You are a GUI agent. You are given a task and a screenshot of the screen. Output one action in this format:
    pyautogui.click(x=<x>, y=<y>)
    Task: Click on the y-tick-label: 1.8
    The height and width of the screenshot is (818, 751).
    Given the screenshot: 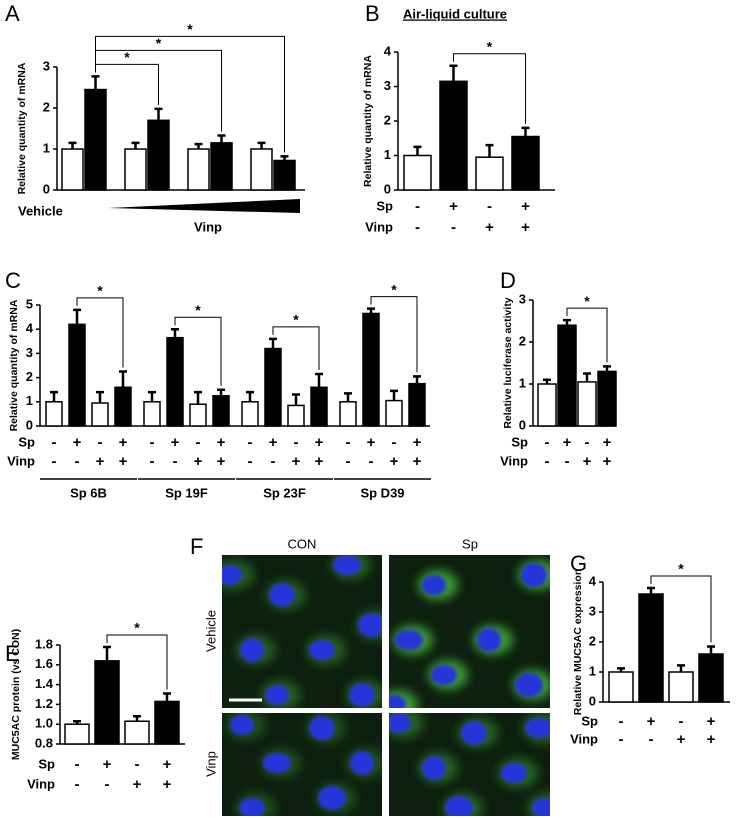 What is the action you would take?
    pyautogui.click(x=44, y=643)
    